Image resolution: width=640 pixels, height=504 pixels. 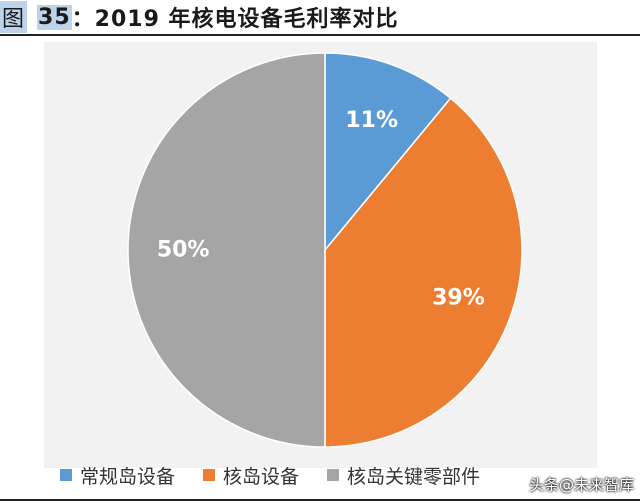 I want to click on legend-label: 核岛设备, so click(x=261, y=476).